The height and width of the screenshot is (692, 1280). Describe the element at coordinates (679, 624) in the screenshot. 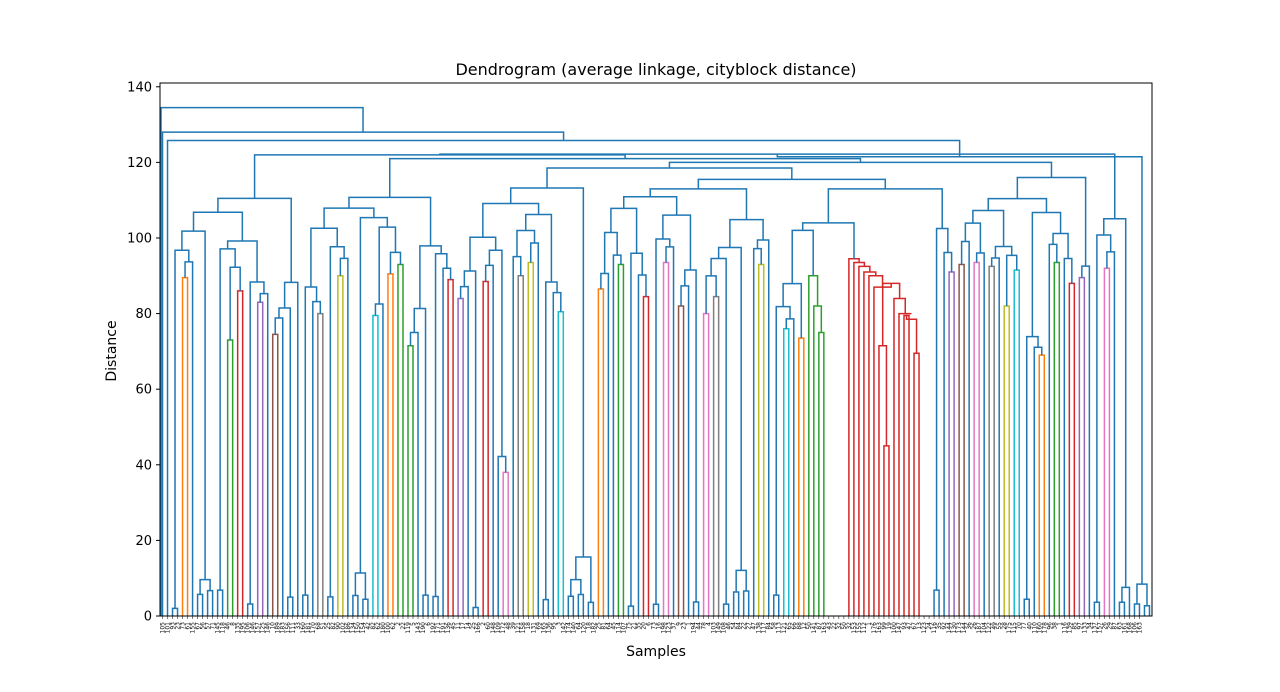

I see `leaf-label: 9` at that location.